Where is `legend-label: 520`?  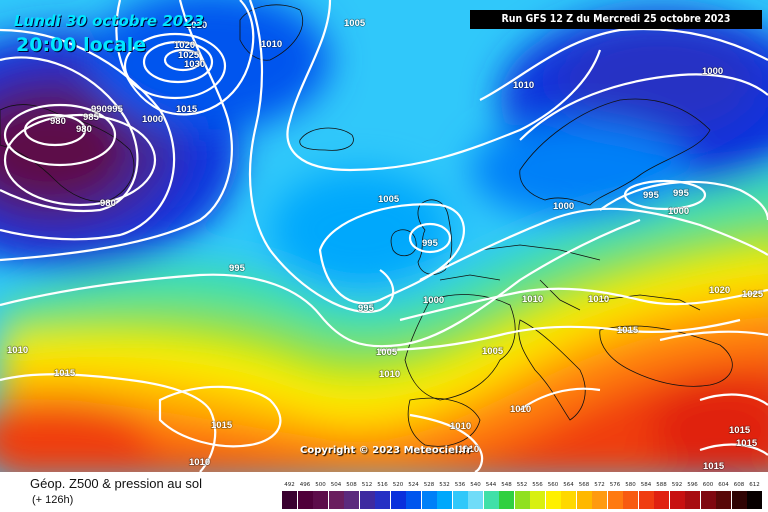
legend-label: 520 is located at coordinates (398, 485).